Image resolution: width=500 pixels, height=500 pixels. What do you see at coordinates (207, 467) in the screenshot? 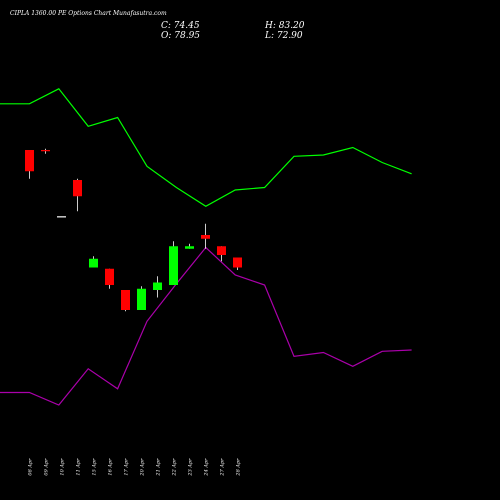
I see `x-tick-label: 24 Apr` at bounding box center [207, 467].